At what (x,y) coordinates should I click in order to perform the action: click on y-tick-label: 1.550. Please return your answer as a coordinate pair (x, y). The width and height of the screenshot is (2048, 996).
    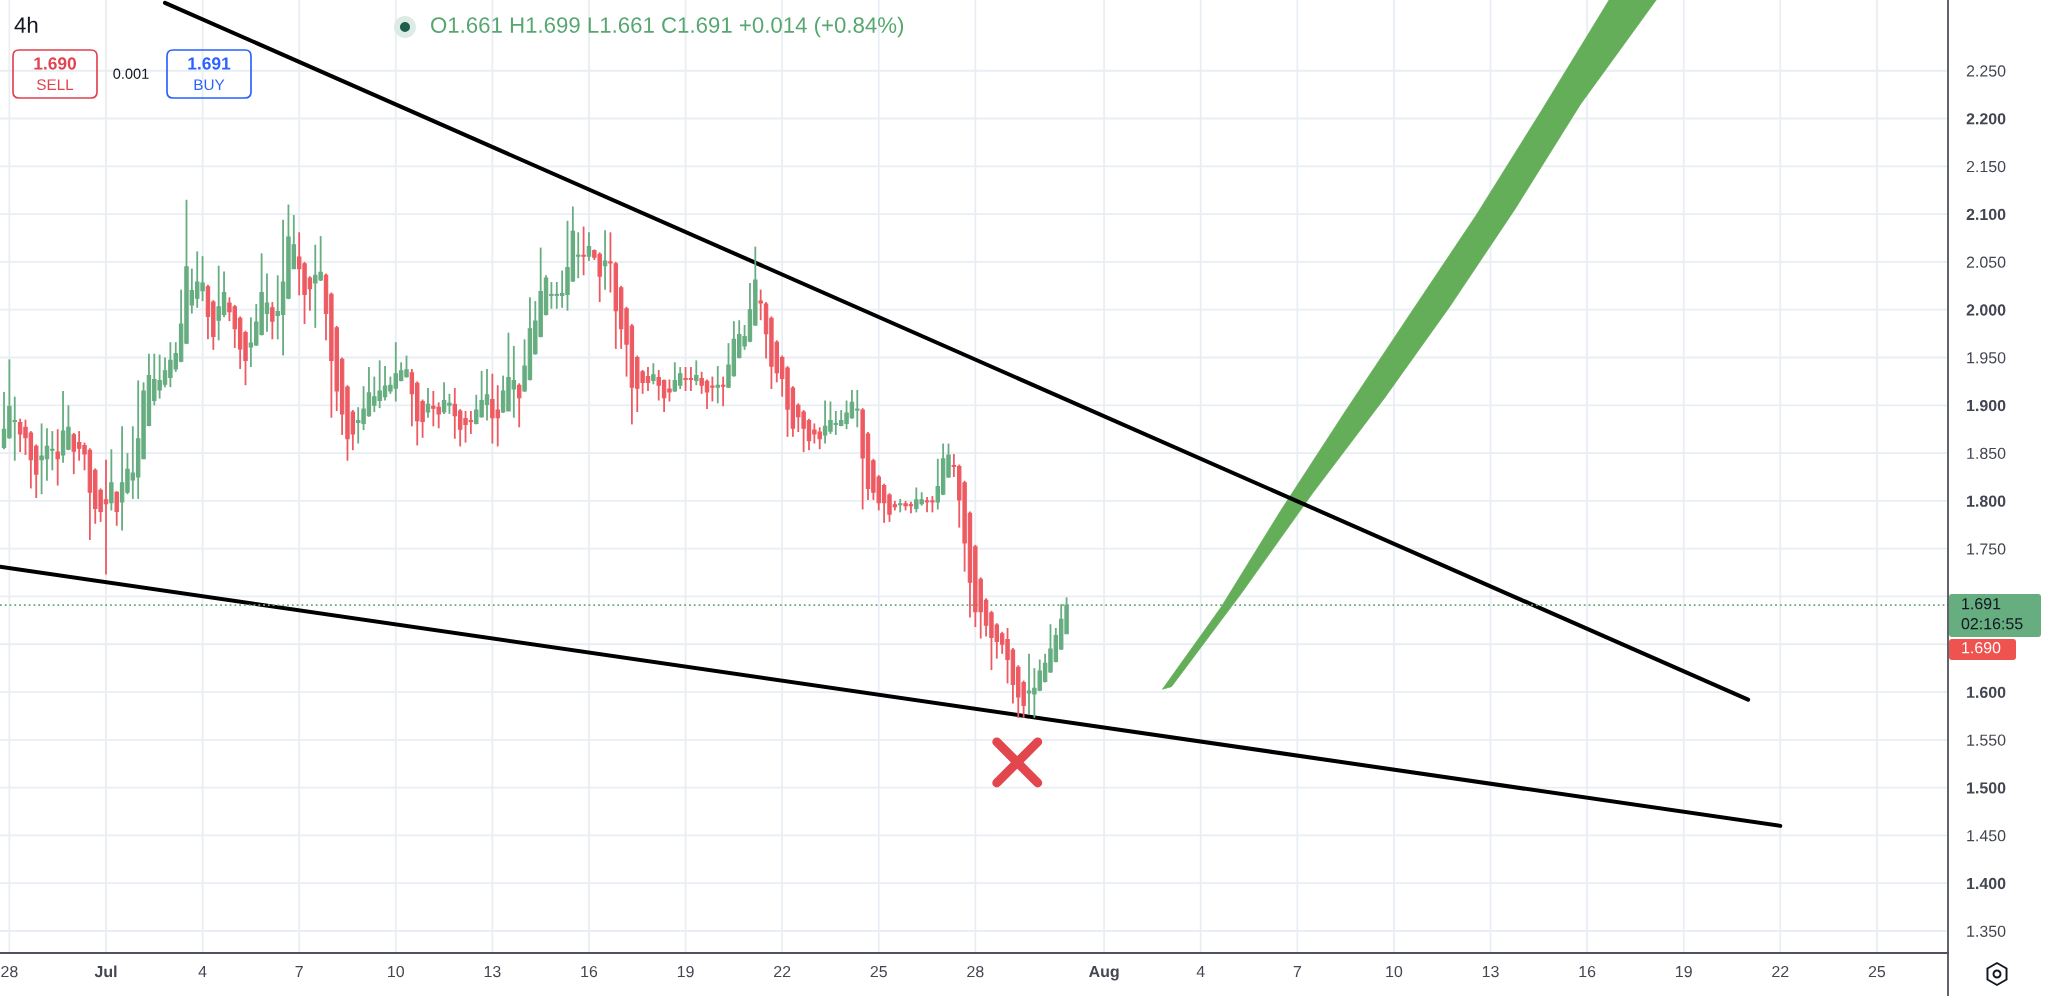
    Looking at the image, I should click on (1986, 740).